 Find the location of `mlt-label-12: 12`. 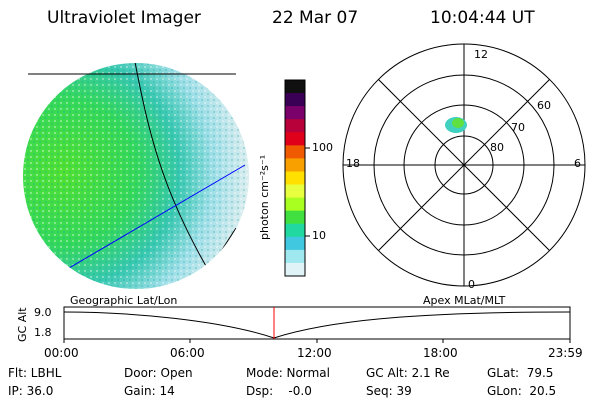

mlt-label-12: 12 is located at coordinates (481, 54).